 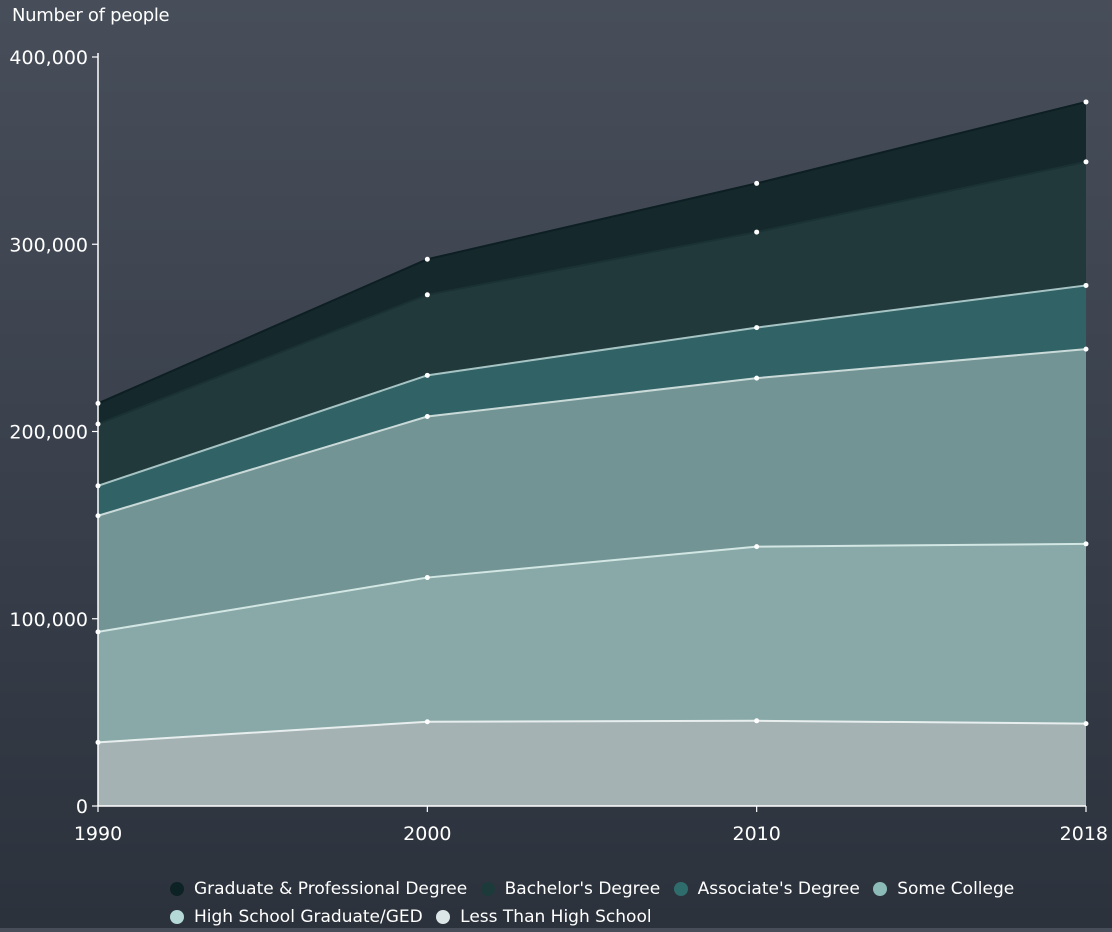 What do you see at coordinates (308, 917) in the screenshot?
I see `legend-label: High School Graduate/GED` at bounding box center [308, 917].